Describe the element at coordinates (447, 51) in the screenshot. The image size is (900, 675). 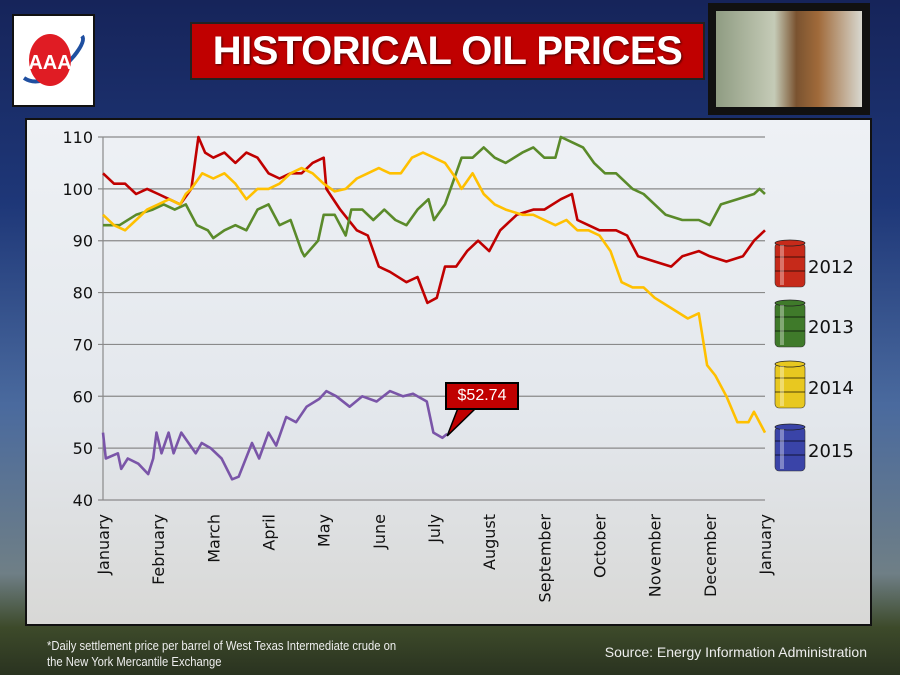
I see `page-title: HISTORICAL OIL PRICES` at that location.